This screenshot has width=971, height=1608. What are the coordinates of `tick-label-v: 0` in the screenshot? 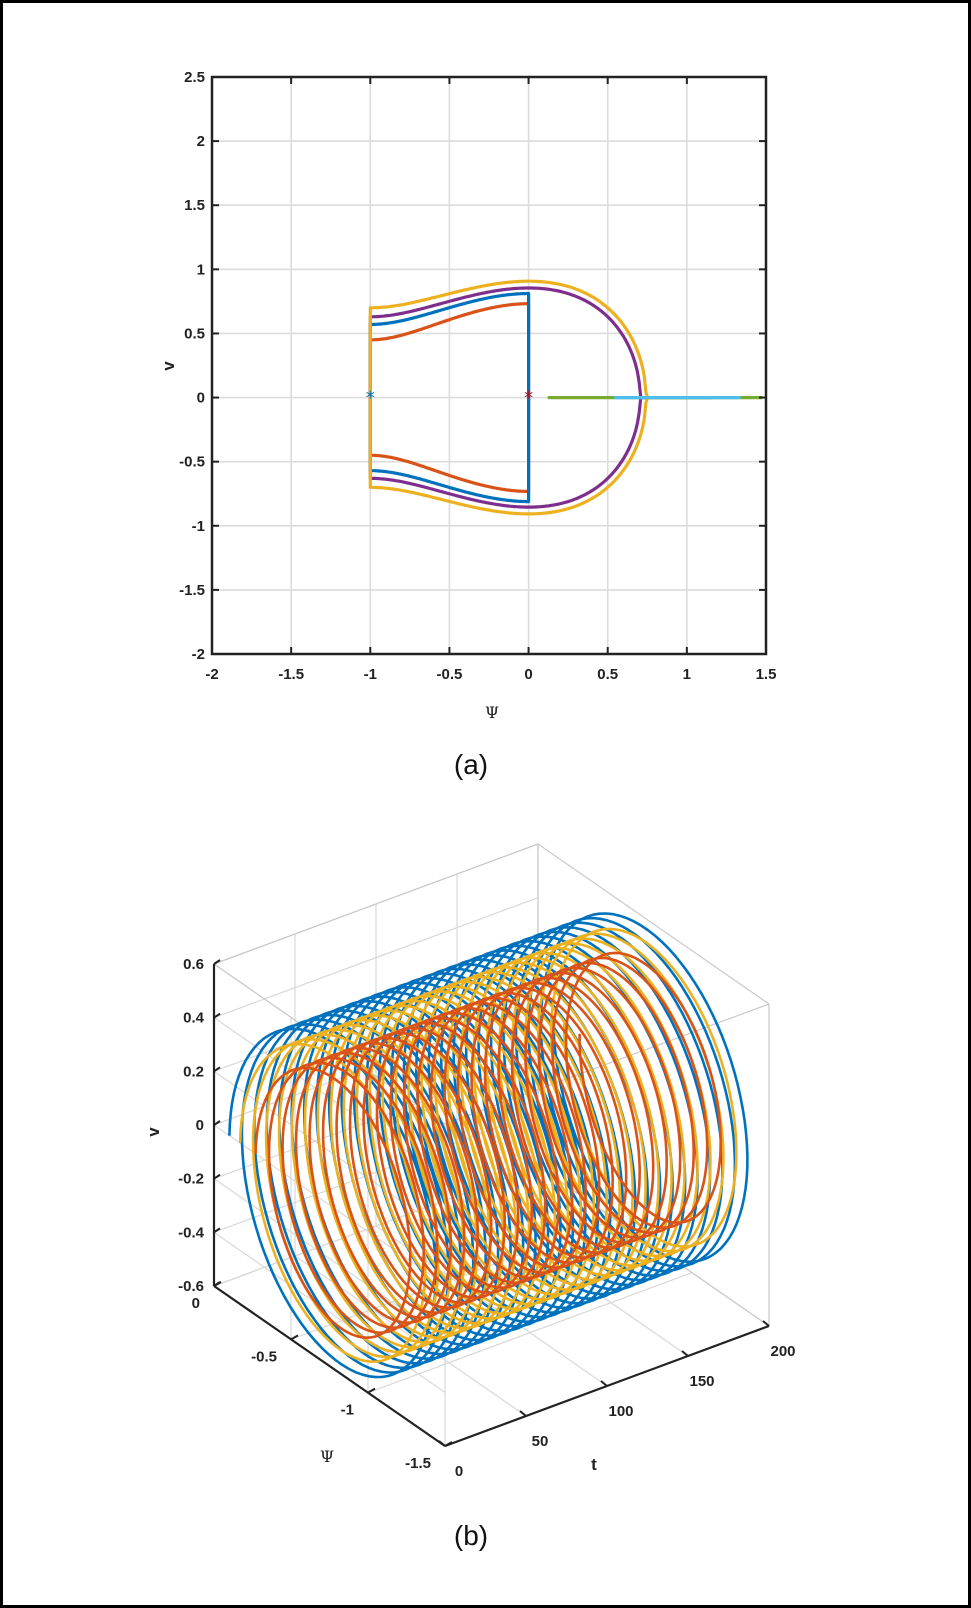 It's located at (200, 1125).